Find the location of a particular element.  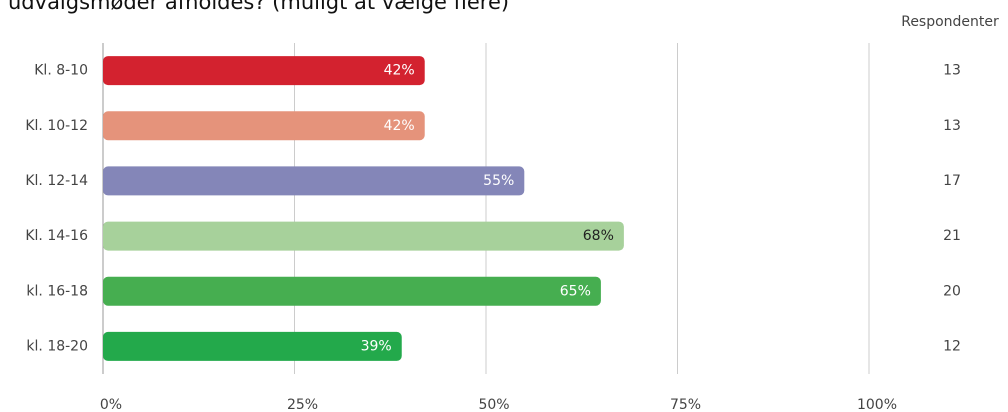

x-tick-label: 25% is located at coordinates (302, 404).